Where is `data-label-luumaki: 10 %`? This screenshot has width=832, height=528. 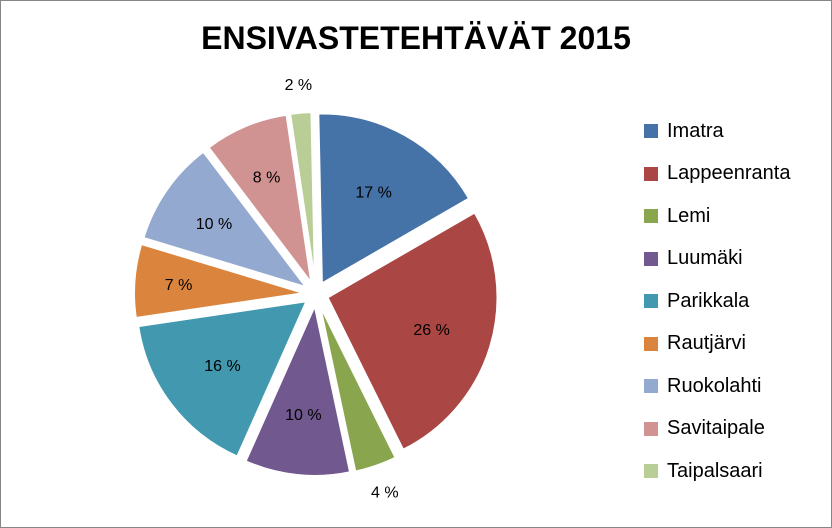
data-label-luumaki: 10 % is located at coordinates (303, 415).